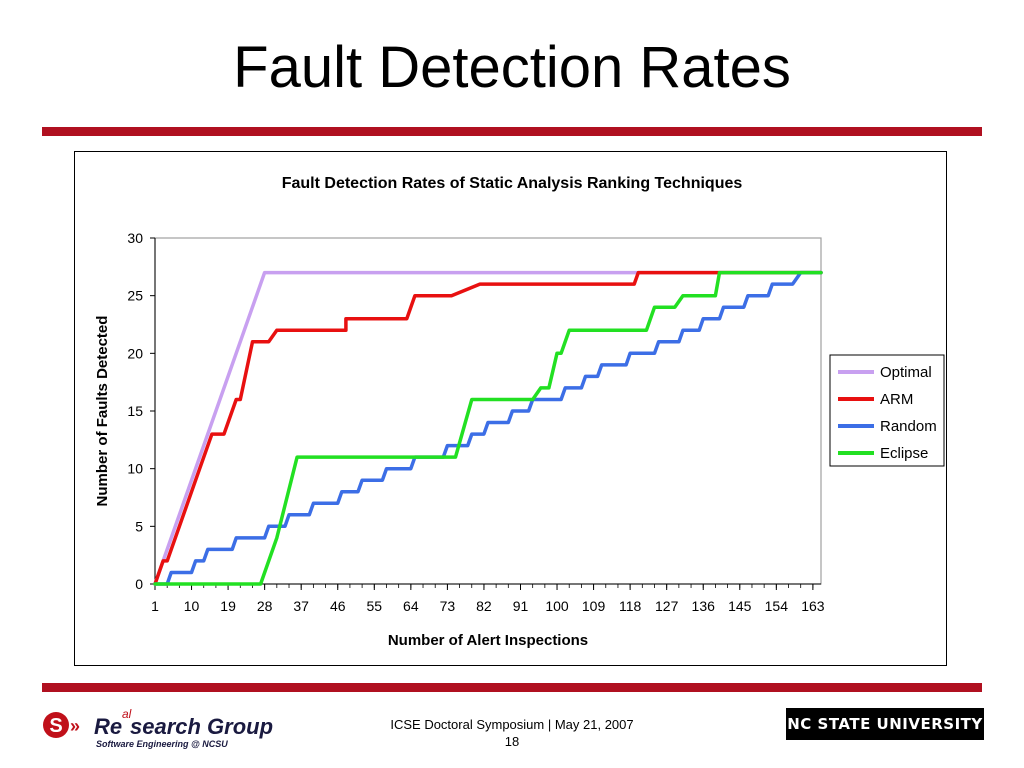 The height and width of the screenshot is (768, 1024). What do you see at coordinates (135, 296) in the screenshot?
I see `y-tick-label: 25` at bounding box center [135, 296].